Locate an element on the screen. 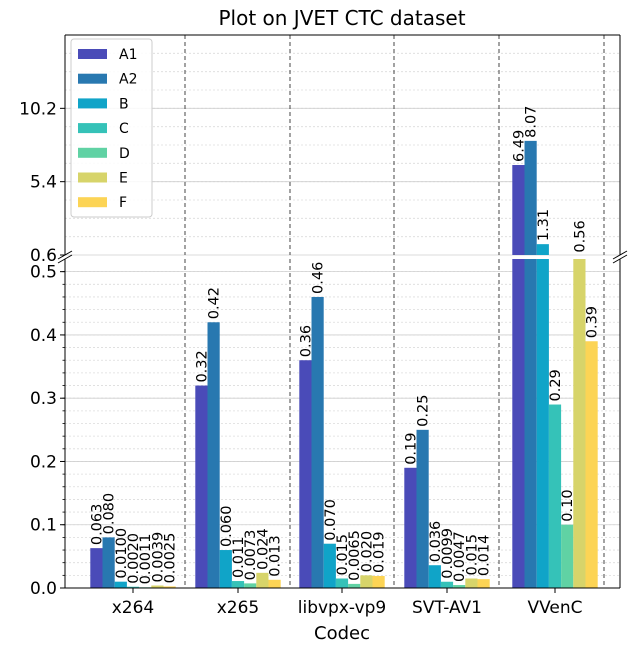  data-label: 0.0025 is located at coordinates (171, 558).